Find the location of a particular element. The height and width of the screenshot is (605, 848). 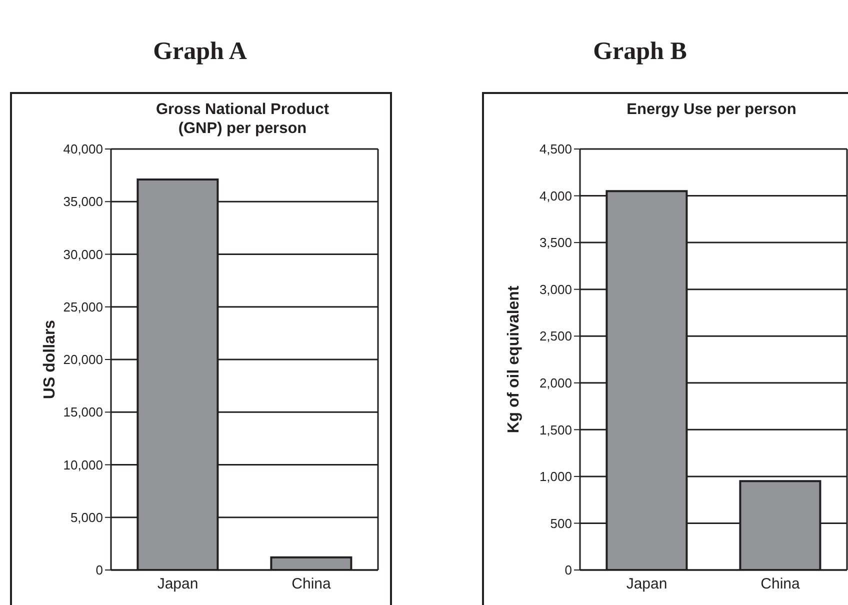

y-axis-title: Kg of oil equivalent is located at coordinates (514, 359).